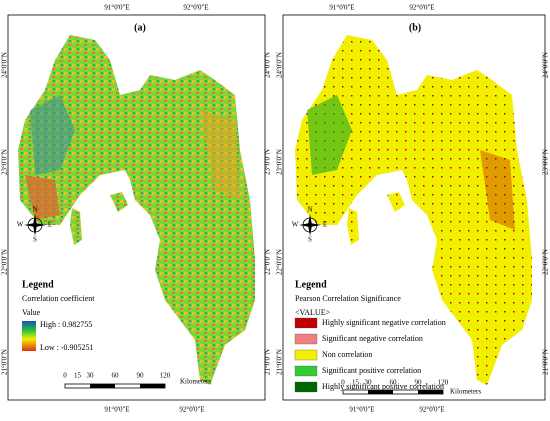 Image resolution: width=550 pixels, height=421 pixels. I want to click on legend-label: Significant positive correlation, so click(371, 370).